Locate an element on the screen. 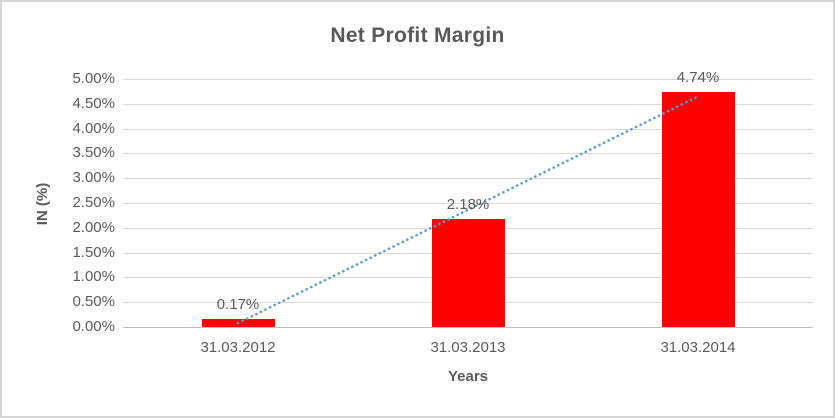  data-label-31.03.2012: 0.17% is located at coordinates (238, 304).